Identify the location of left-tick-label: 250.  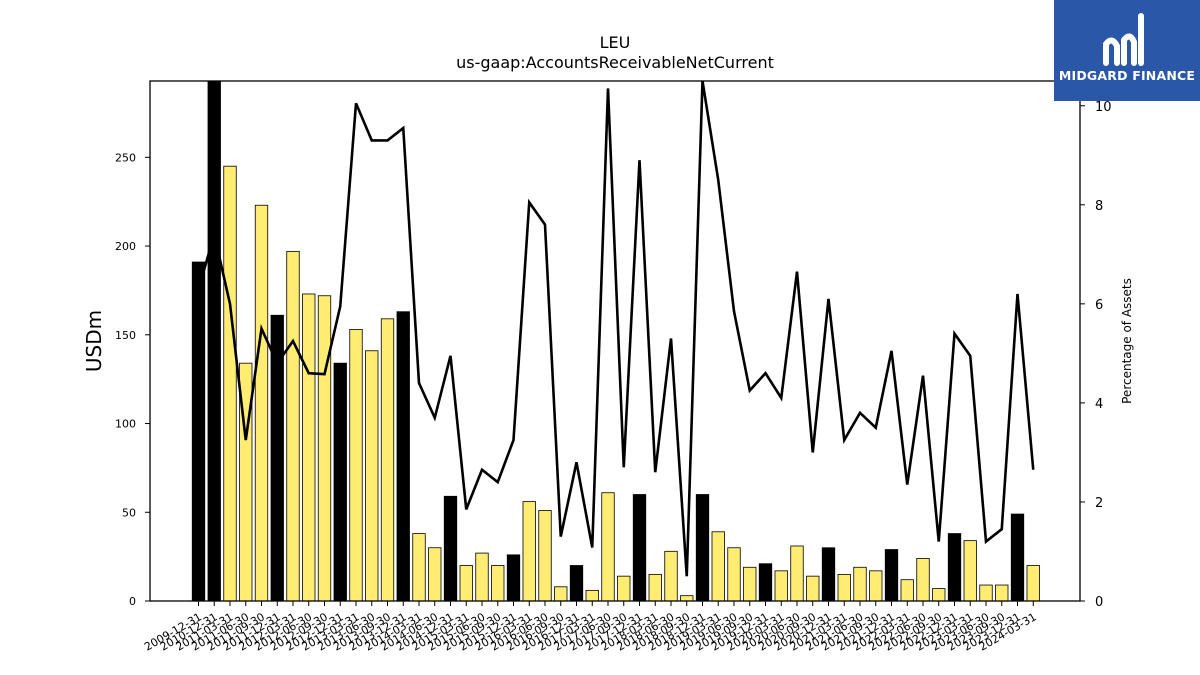
(125, 157).